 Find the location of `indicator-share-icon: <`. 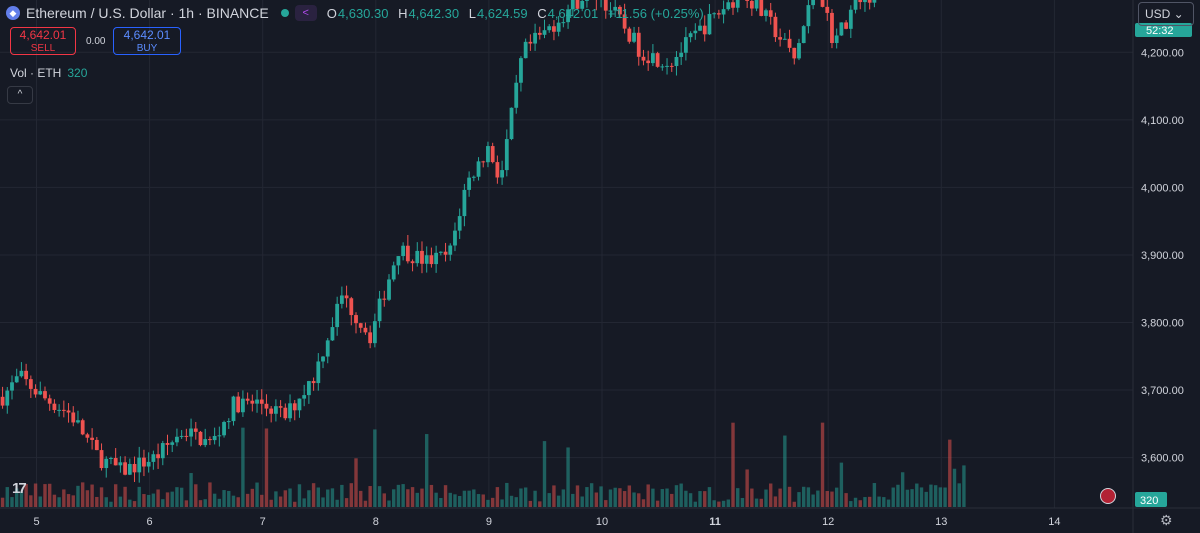

indicator-share-icon: < is located at coordinates (305, 13).